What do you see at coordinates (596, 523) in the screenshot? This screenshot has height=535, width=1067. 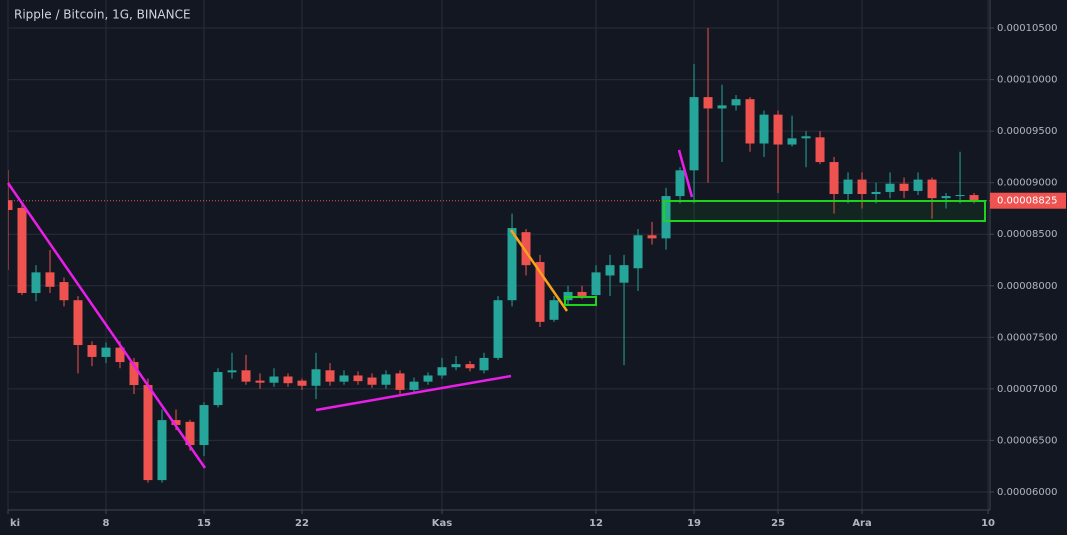 I see `x-tick-label: 12` at bounding box center [596, 523].